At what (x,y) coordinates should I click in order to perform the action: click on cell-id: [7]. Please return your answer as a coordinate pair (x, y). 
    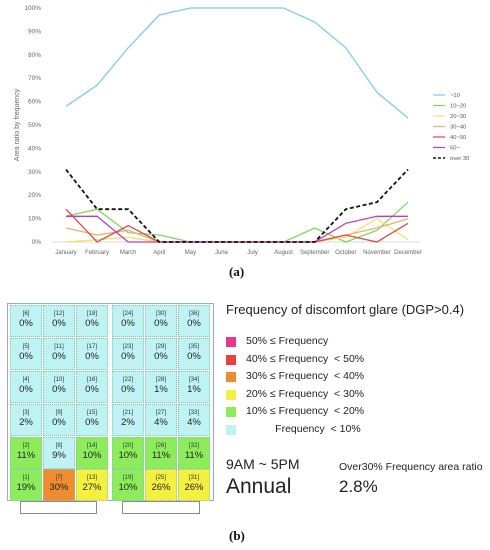
    Looking at the image, I should click on (59, 478).